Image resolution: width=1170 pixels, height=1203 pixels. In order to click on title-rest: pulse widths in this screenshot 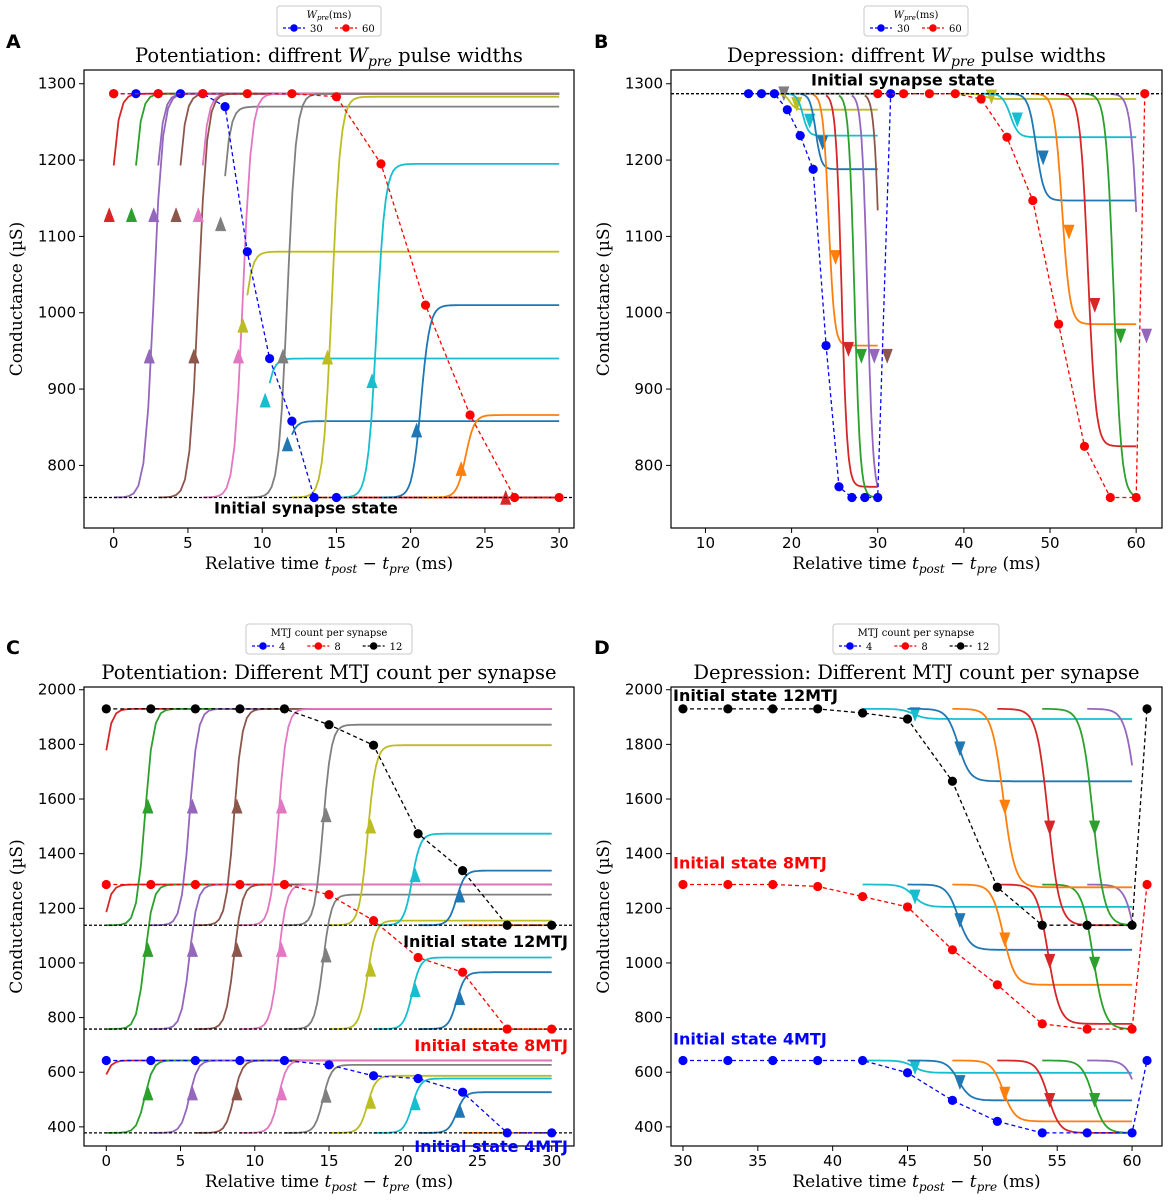, I will do `click(1040, 55)`.